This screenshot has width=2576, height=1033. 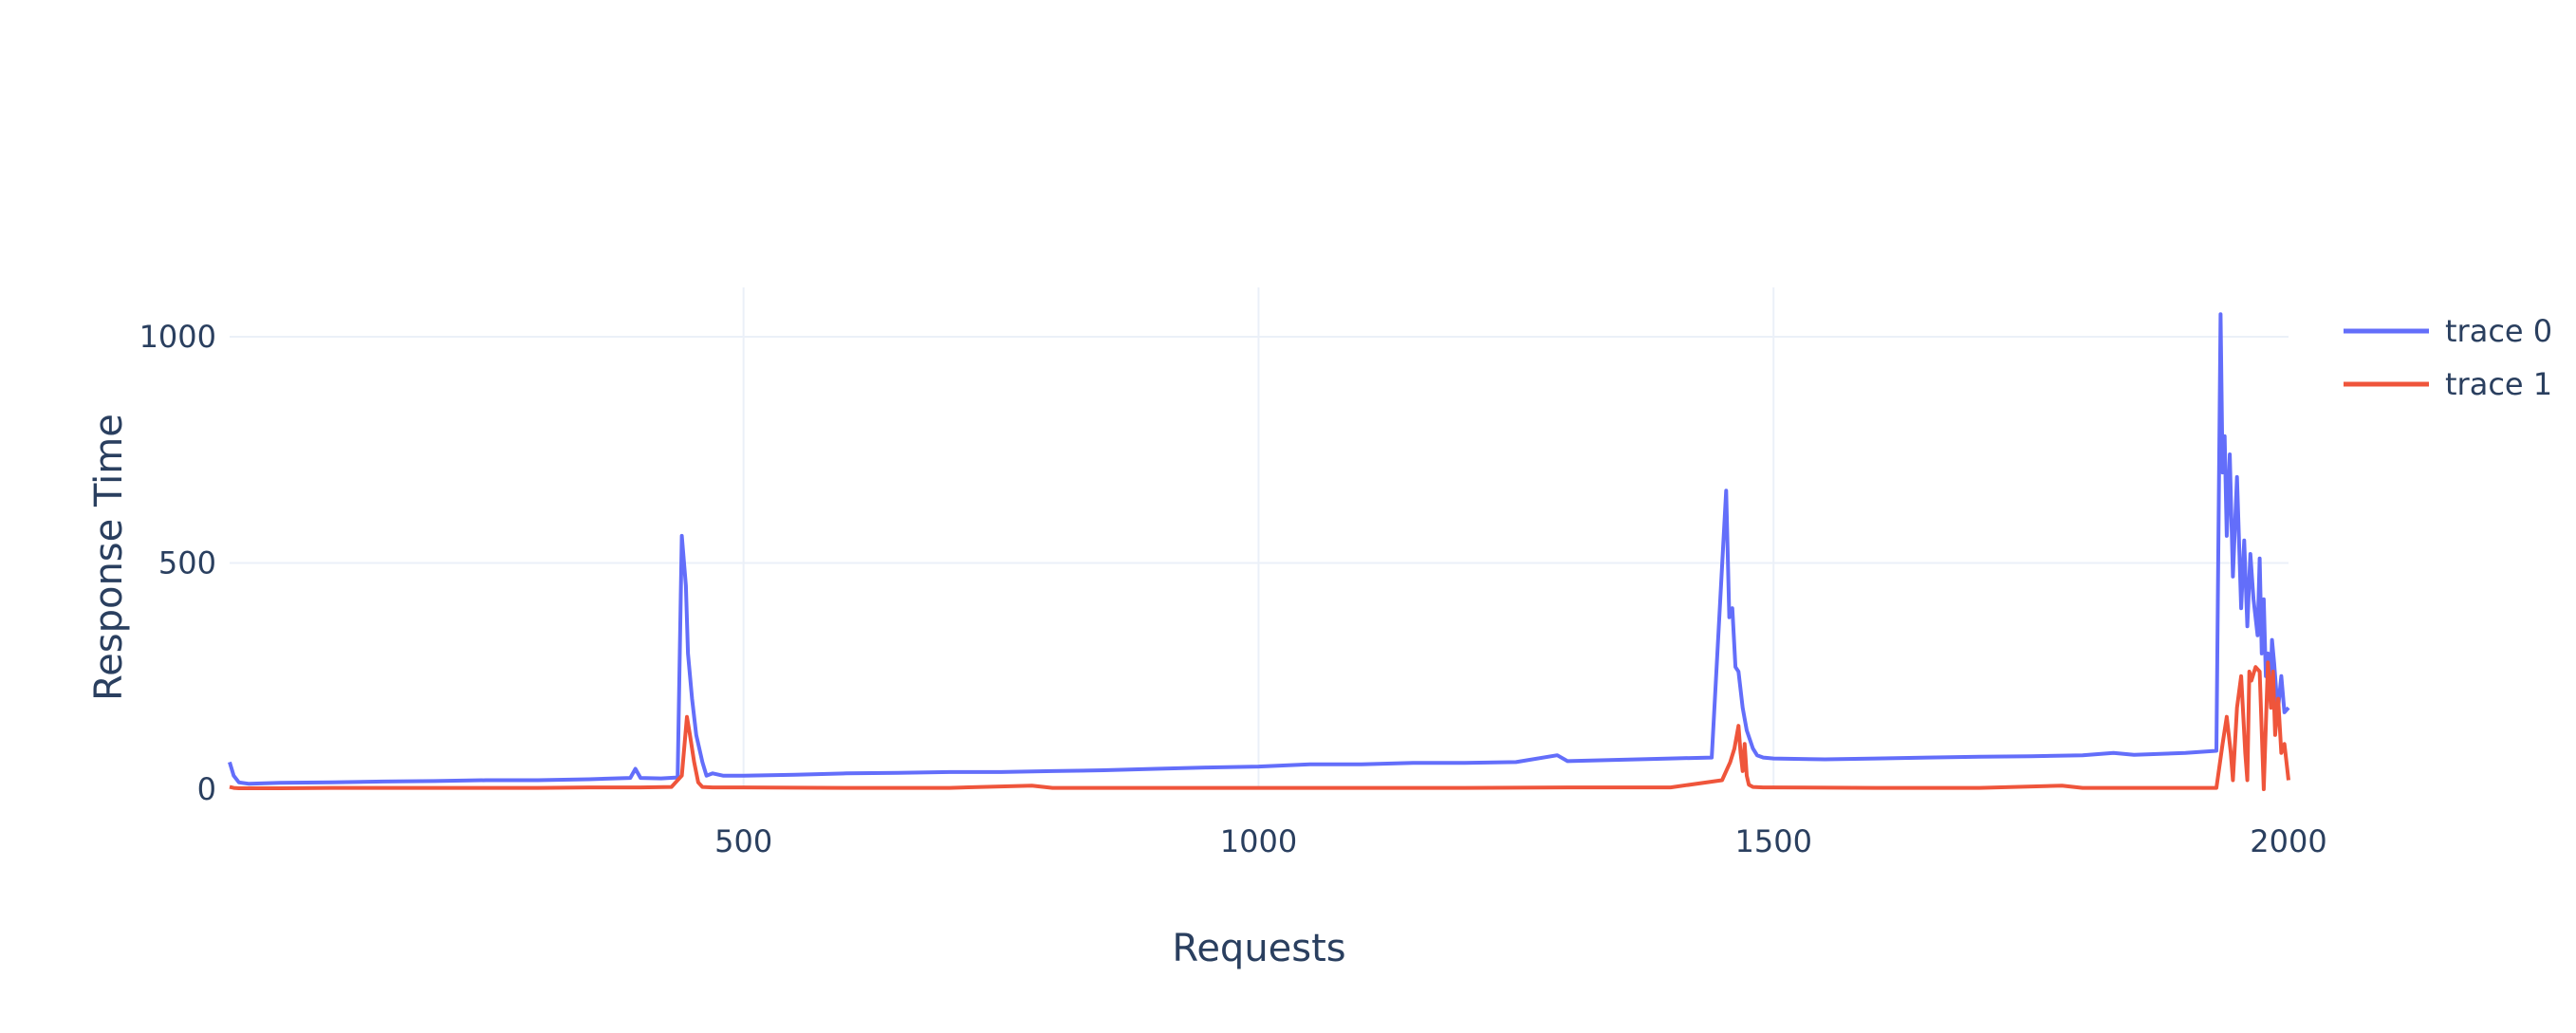 I want to click on legend: trace 0 trace 1, so click(x=2448, y=357).